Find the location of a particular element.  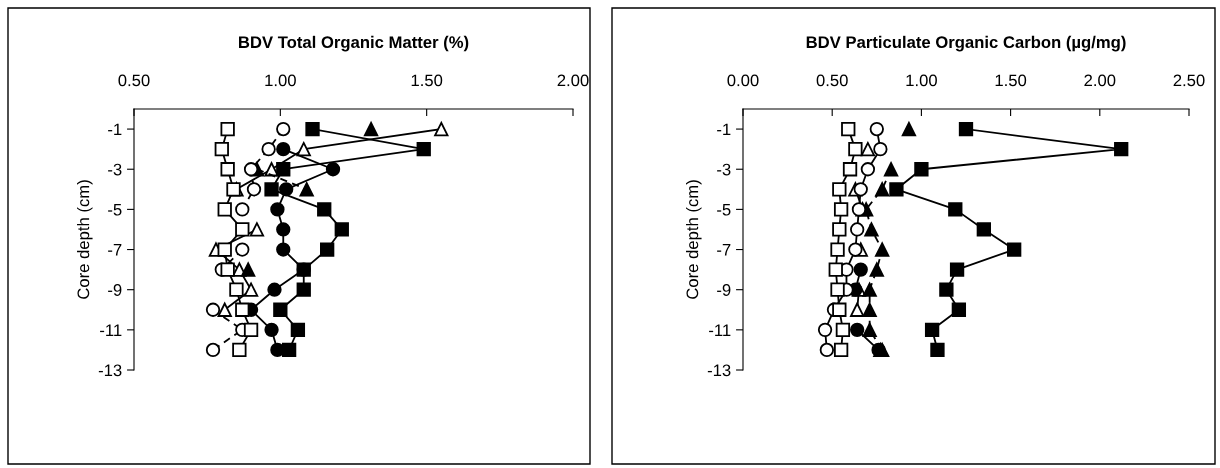

x-tick-label: 0.00 is located at coordinates (743, 80).